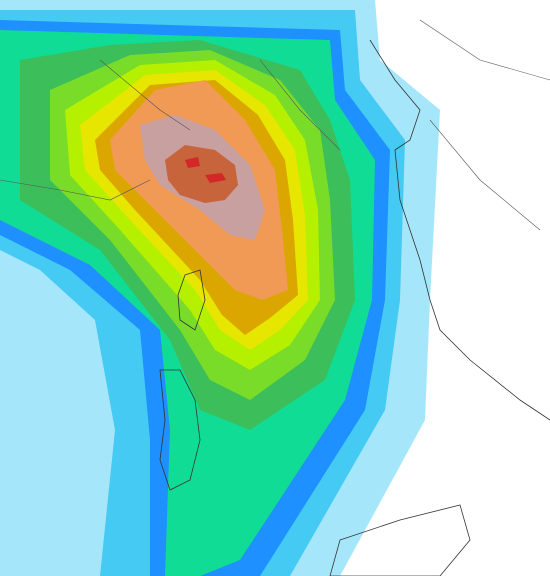  What do you see at coordinates (180, 430) in the screenshot?
I see `coast-sardinia` at bounding box center [180, 430].